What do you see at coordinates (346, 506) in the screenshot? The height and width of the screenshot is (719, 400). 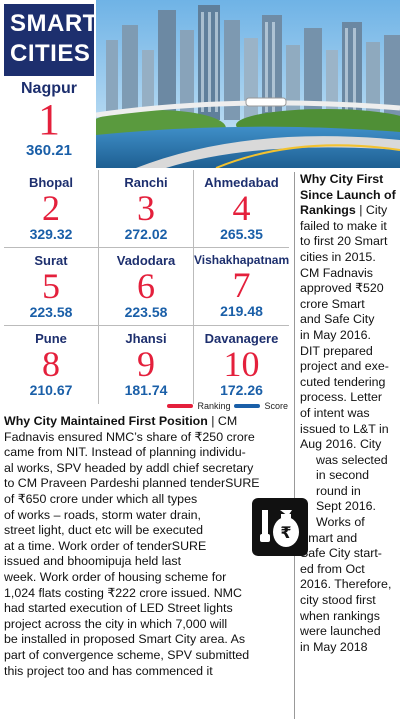 I see `sidebar-line: Sept 2016.` at bounding box center [346, 506].